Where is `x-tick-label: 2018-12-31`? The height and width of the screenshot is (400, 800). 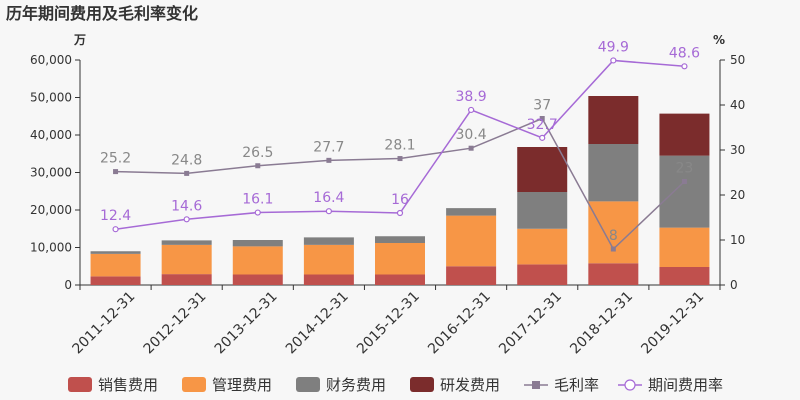
x-tick-label: 2018-12-31 is located at coordinates (601, 323).